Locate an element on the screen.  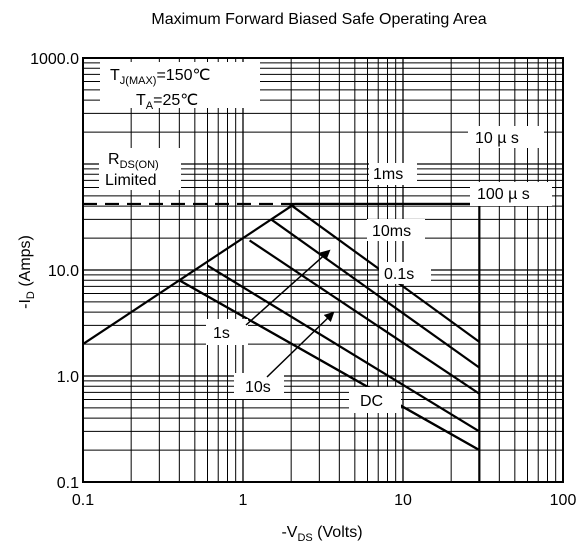
dc-box is located at coordinates (375, 400).